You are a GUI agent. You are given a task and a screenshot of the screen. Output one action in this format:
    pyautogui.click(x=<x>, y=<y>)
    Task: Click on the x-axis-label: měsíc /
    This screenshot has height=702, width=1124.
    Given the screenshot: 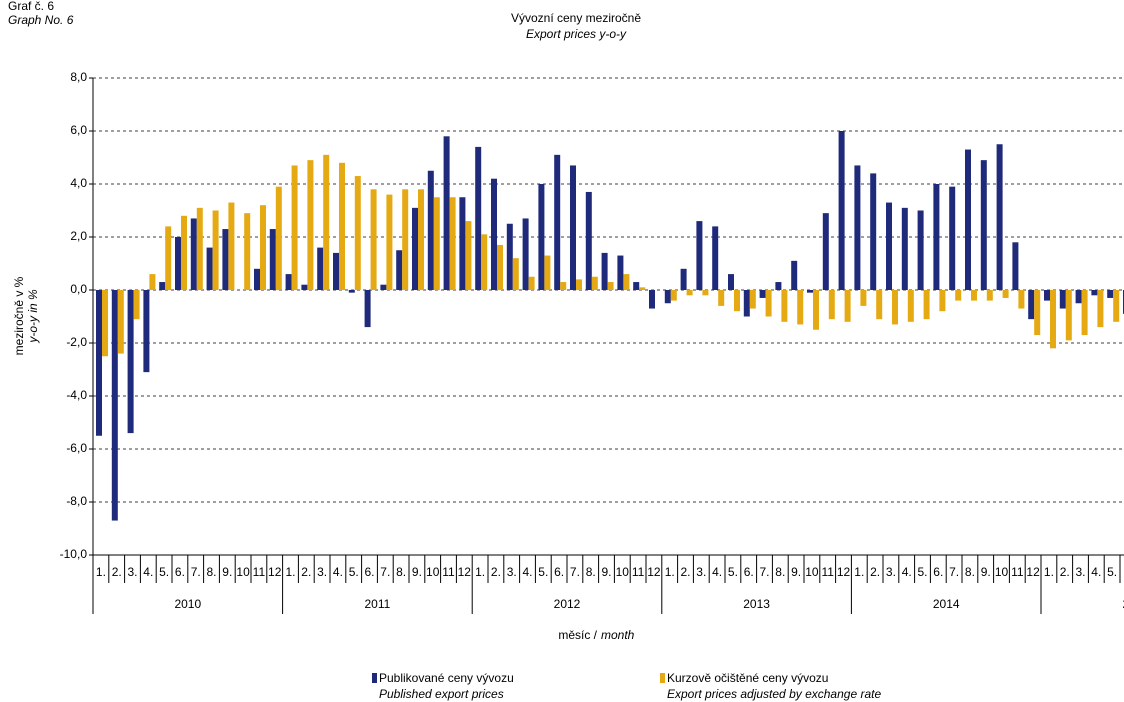 What is the action you would take?
    pyautogui.click(x=577, y=635)
    